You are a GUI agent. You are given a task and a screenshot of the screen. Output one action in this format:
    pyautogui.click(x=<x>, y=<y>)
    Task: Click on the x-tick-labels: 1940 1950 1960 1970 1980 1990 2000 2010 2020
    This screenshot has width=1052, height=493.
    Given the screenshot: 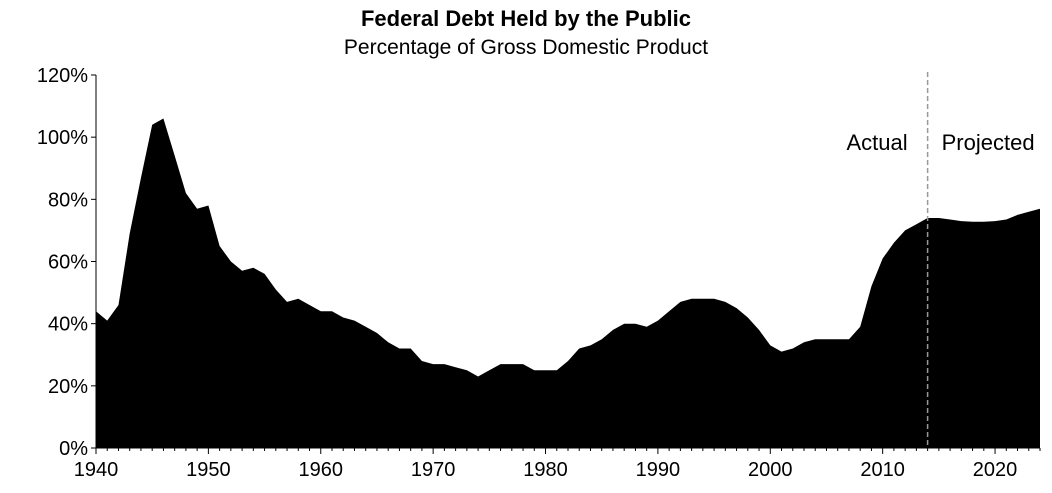 What is the action you would take?
    pyautogui.click(x=546, y=470)
    